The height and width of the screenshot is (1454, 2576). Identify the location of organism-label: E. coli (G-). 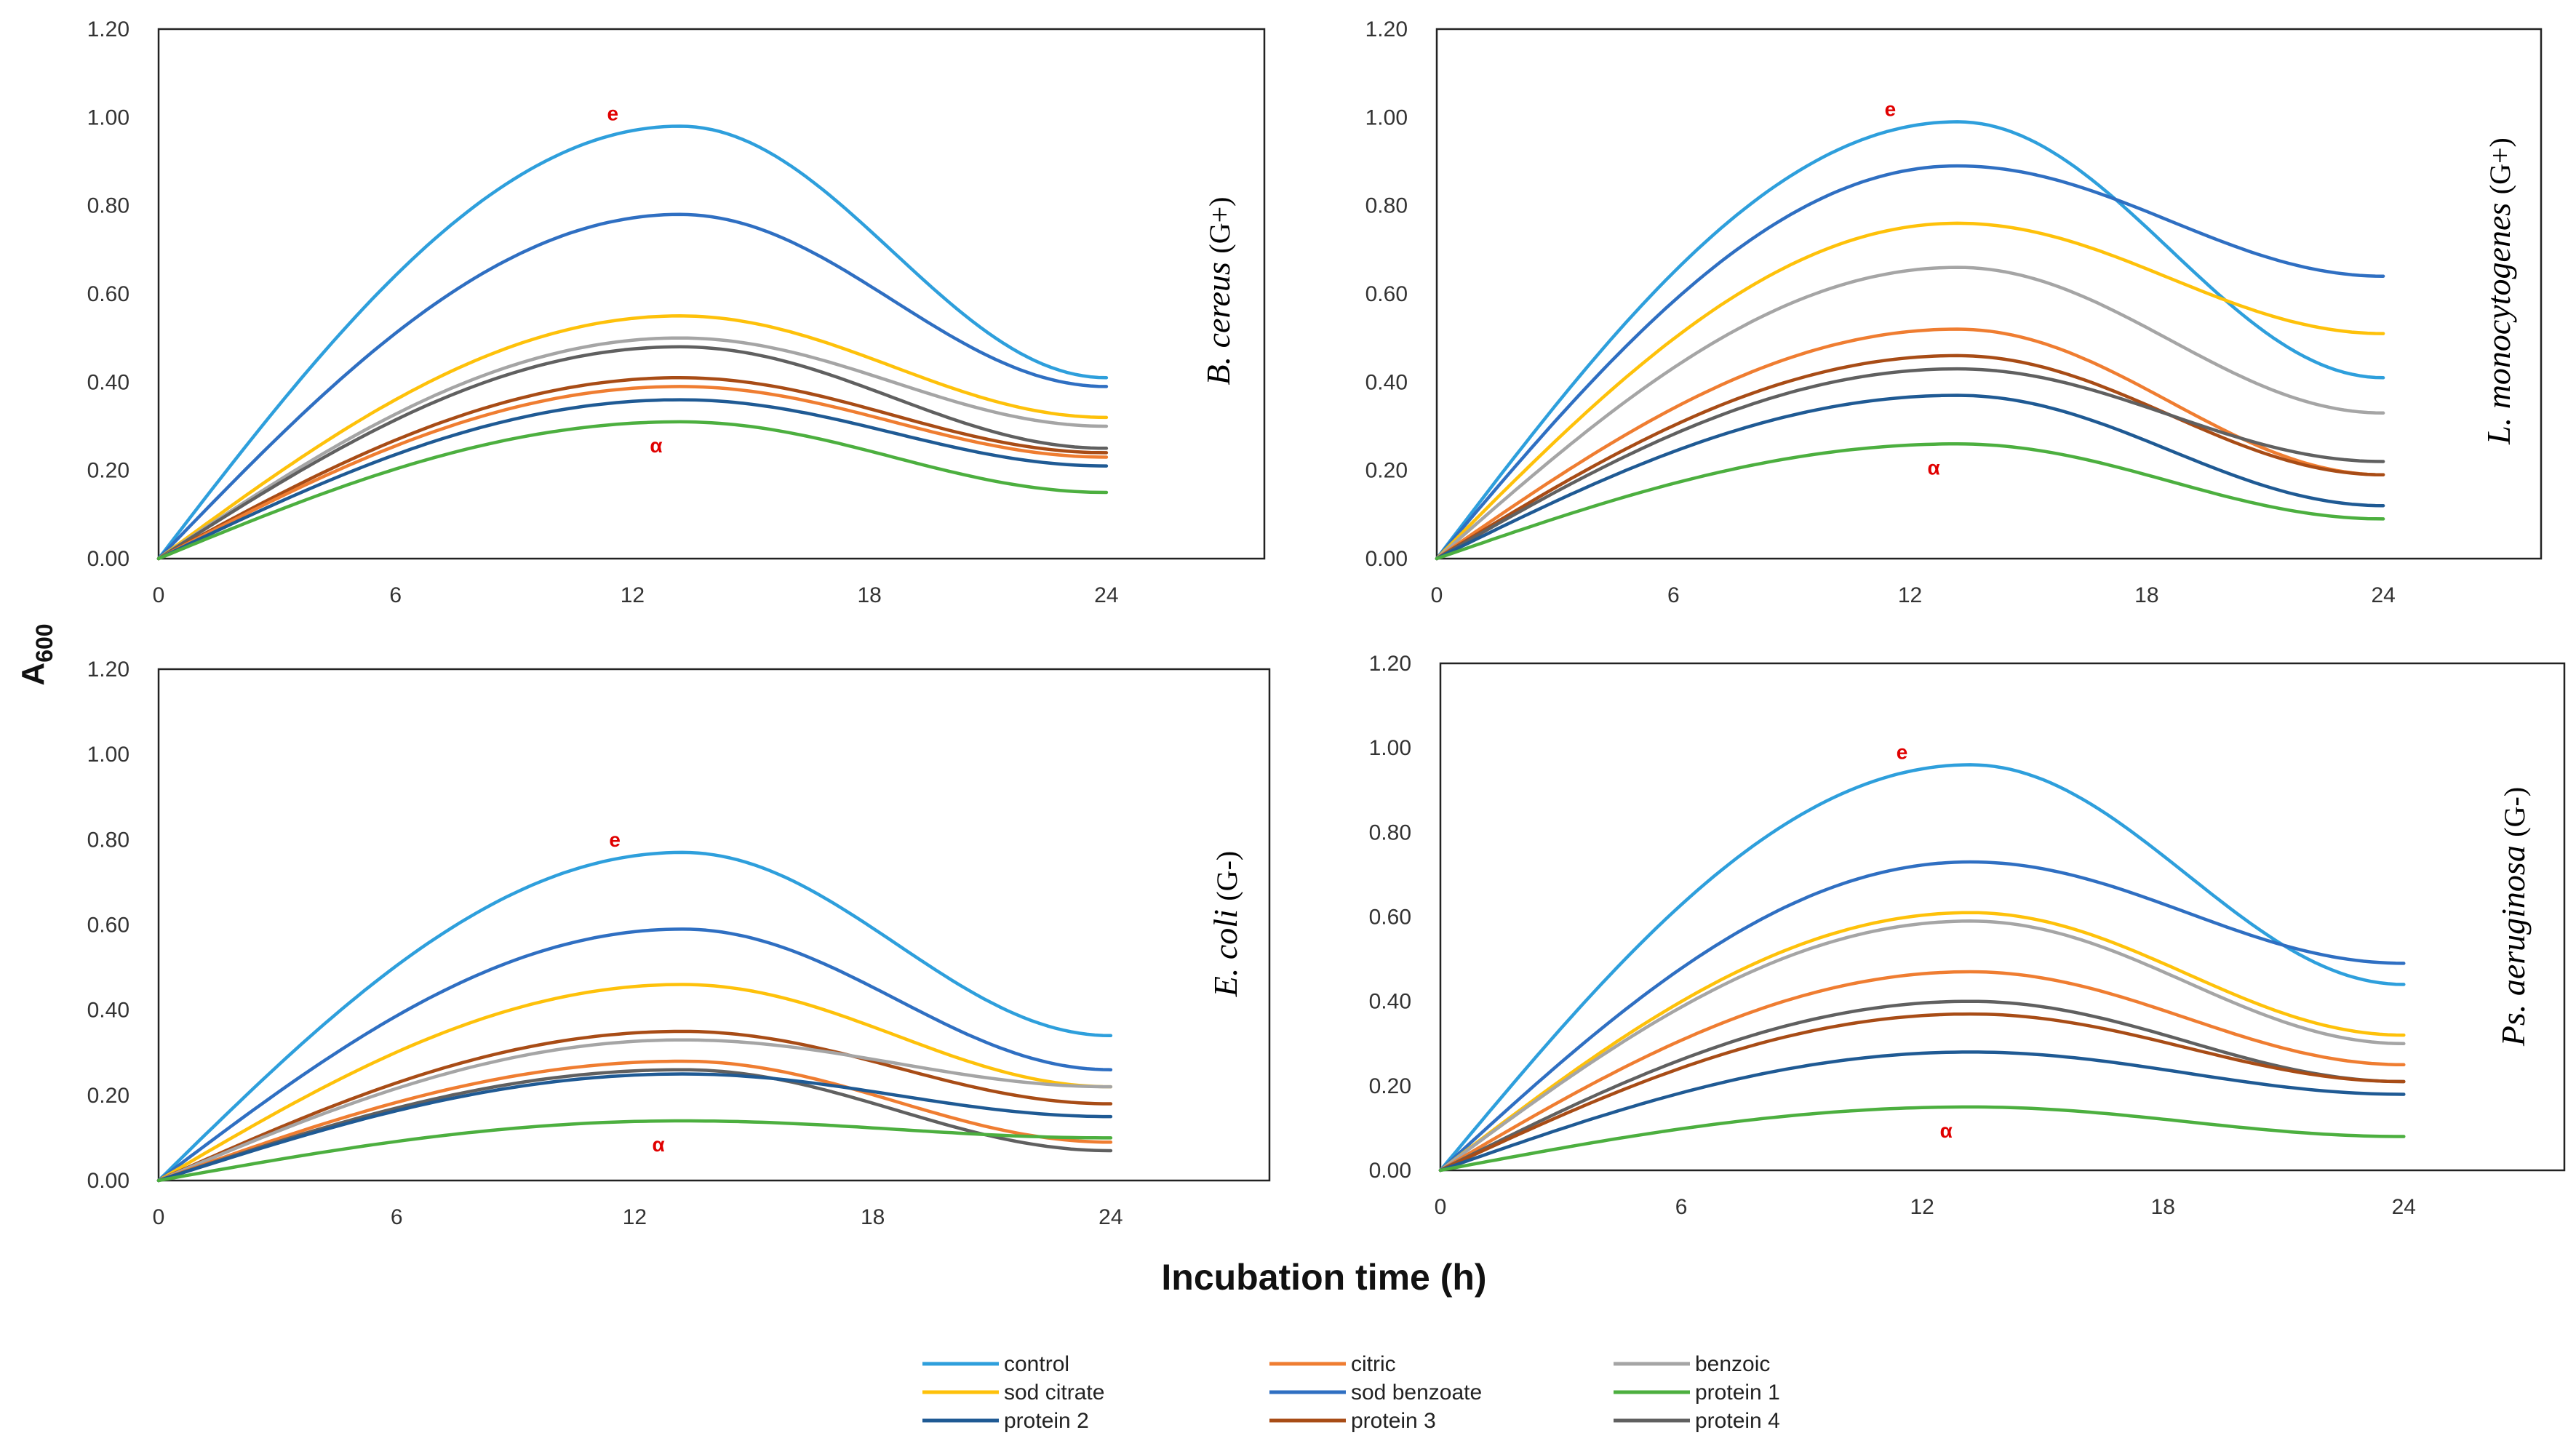
(1225, 924).